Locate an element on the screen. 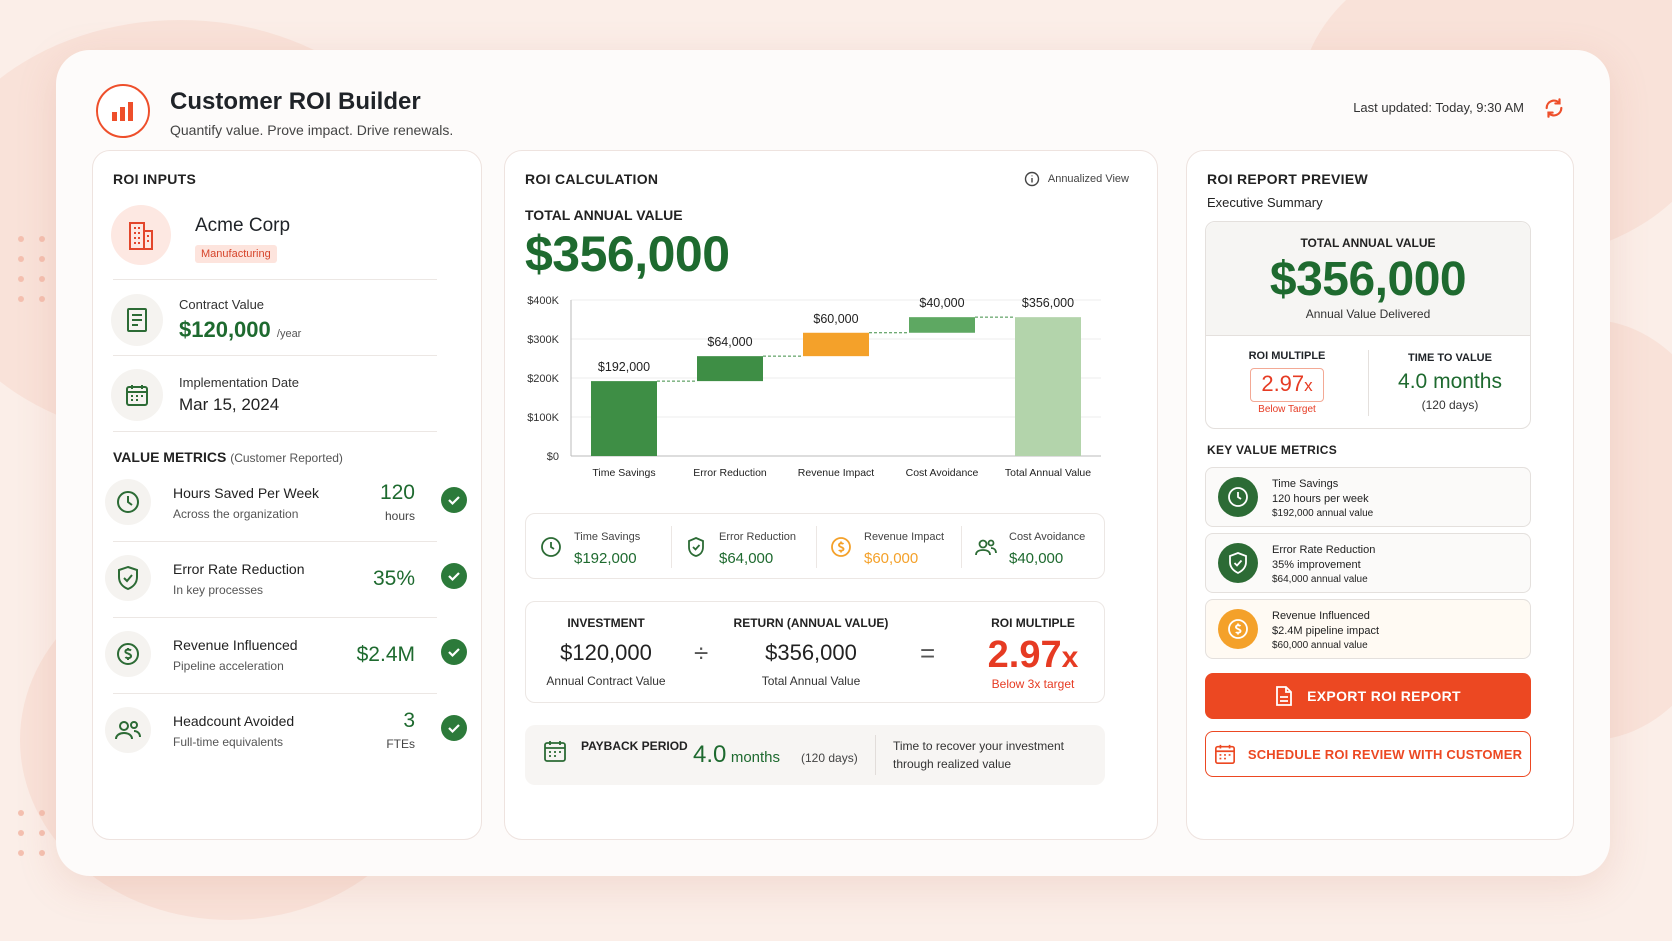 The image size is (1672, 941). executive-summary-label: Executive Summary is located at coordinates (1265, 202).